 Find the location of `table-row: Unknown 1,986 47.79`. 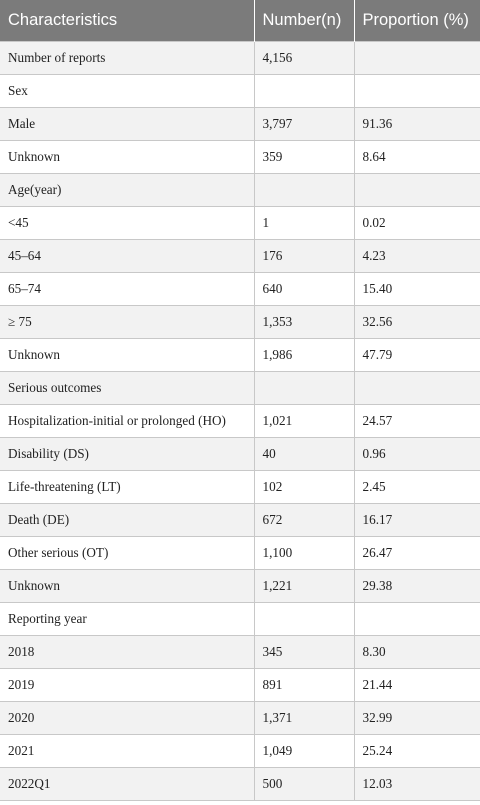

table-row: Unknown 1,986 47.79 is located at coordinates (240, 354).